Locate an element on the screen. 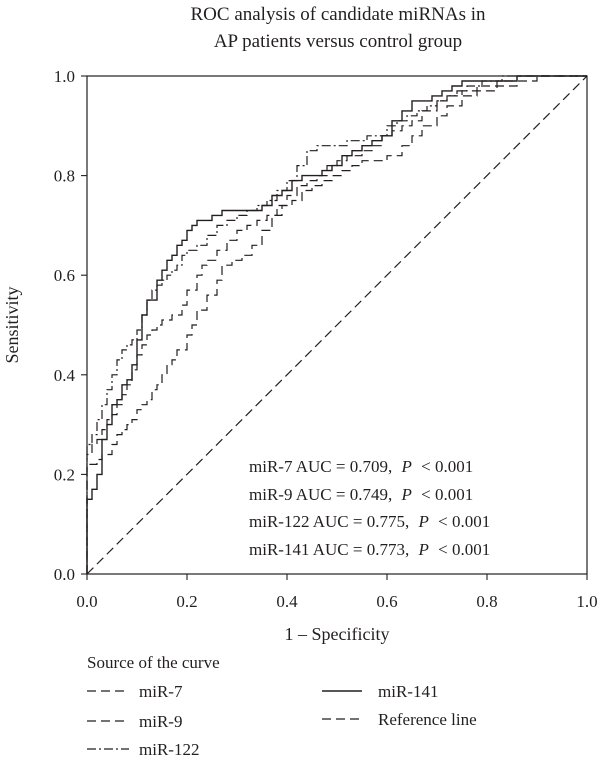  x-tick-label: 0.0 is located at coordinates (86, 601).